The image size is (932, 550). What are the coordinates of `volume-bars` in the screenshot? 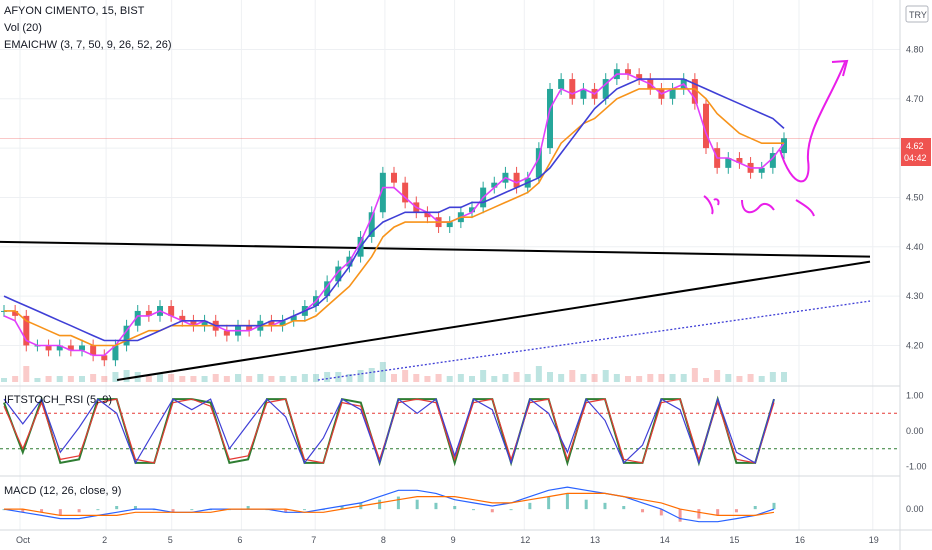 It's located at (394, 372).